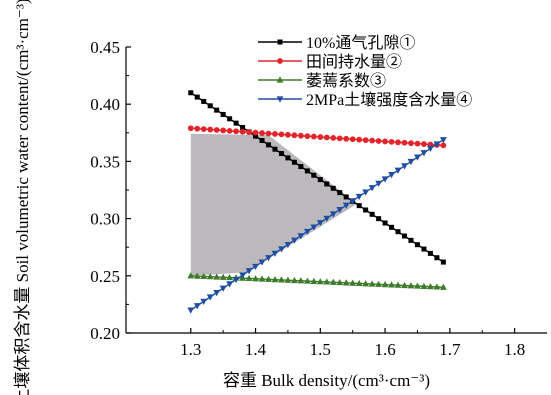 The height and width of the screenshot is (395, 551). I want to click on x-tick-label: 1.6, so click(384, 349).